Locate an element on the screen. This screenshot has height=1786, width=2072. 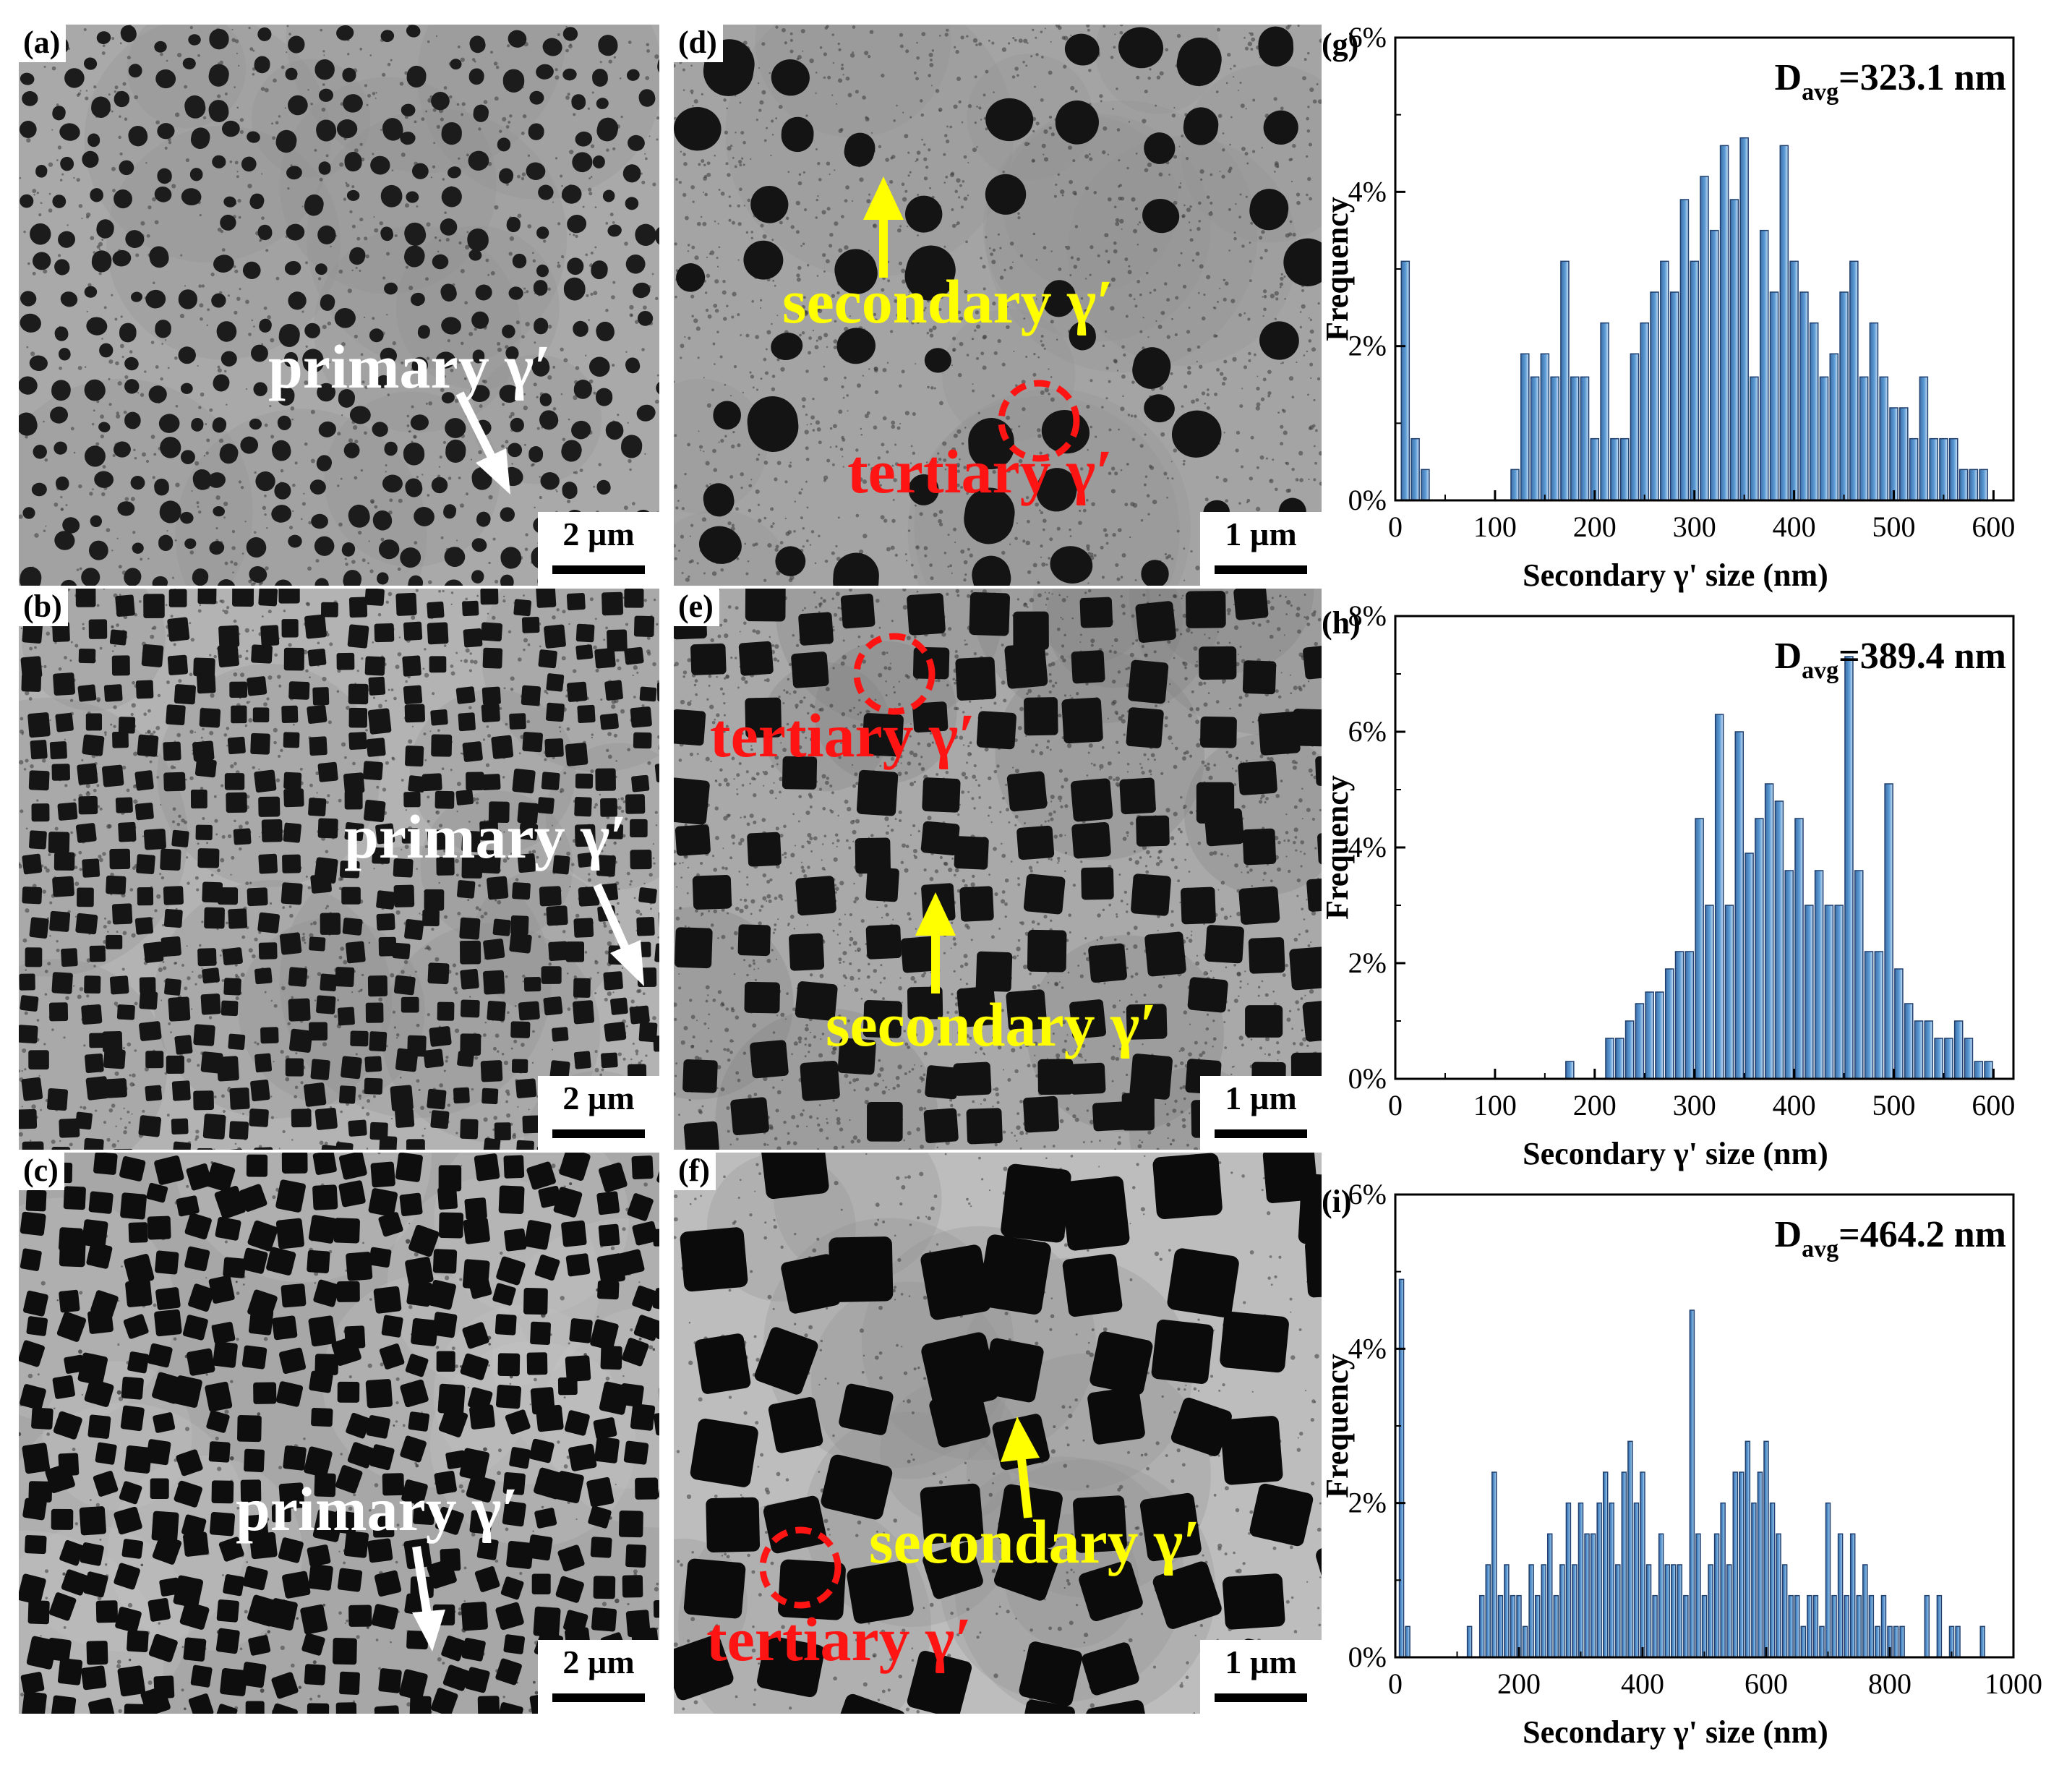
panel-label-c: (c) is located at coordinates (42, 1172).